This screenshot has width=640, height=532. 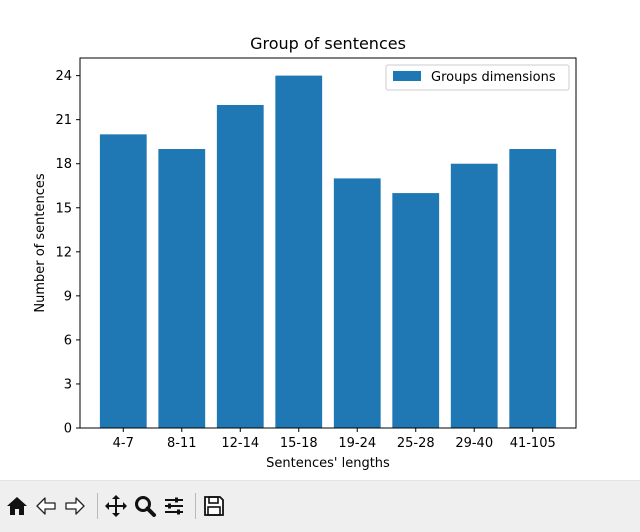 What do you see at coordinates (493, 77) in the screenshot?
I see `legend-label: Groups dimensions` at bounding box center [493, 77].